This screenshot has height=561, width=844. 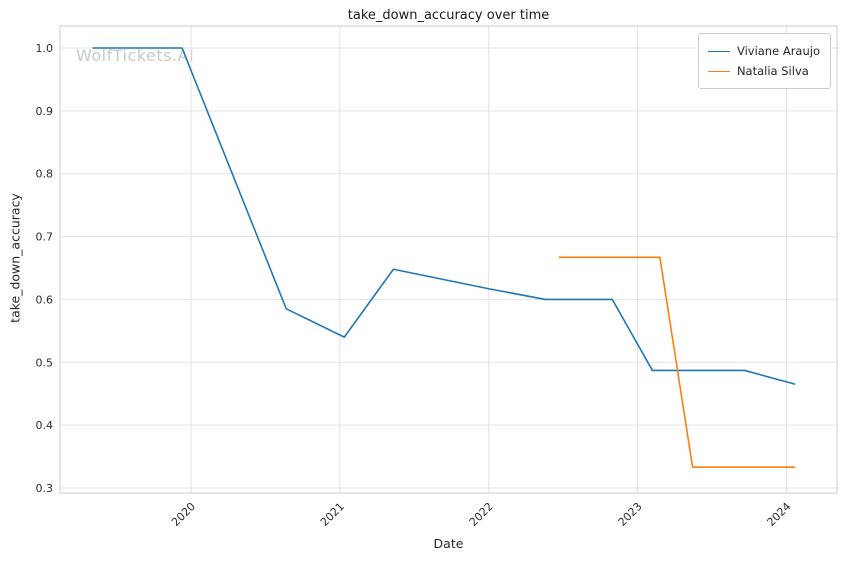 I want to click on y-tick-label: 0.5, so click(x=45, y=362).